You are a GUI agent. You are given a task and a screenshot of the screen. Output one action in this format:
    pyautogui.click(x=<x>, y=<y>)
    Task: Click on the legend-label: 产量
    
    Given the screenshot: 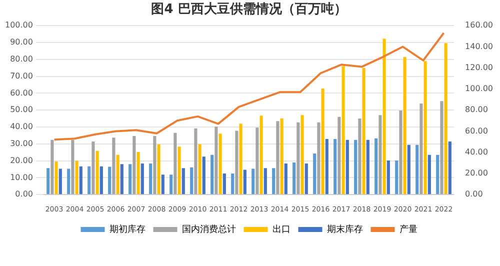 What is the action you would take?
    pyautogui.click(x=408, y=229)
    